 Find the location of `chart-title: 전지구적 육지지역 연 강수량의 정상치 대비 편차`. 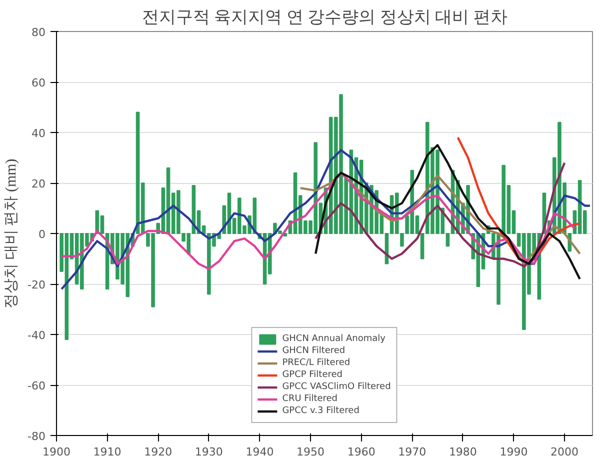

chart-title: 전지구적 육지지역 연 강수량의 정상치 대비 편차 is located at coordinates (325, 17).